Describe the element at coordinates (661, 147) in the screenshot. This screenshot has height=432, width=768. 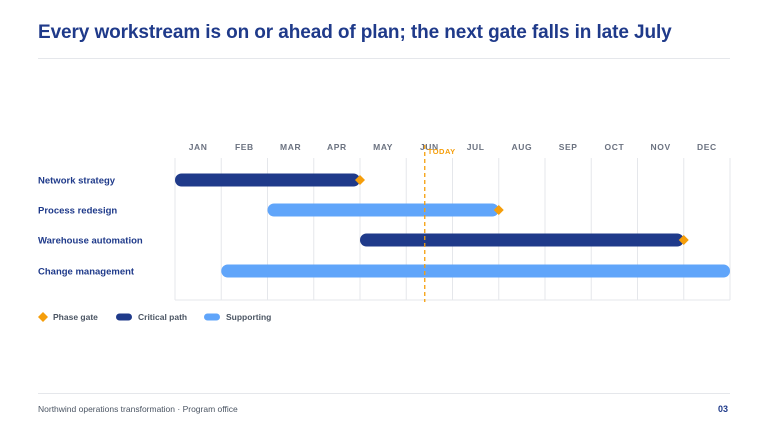
I see `month-label: NOV` at that location.